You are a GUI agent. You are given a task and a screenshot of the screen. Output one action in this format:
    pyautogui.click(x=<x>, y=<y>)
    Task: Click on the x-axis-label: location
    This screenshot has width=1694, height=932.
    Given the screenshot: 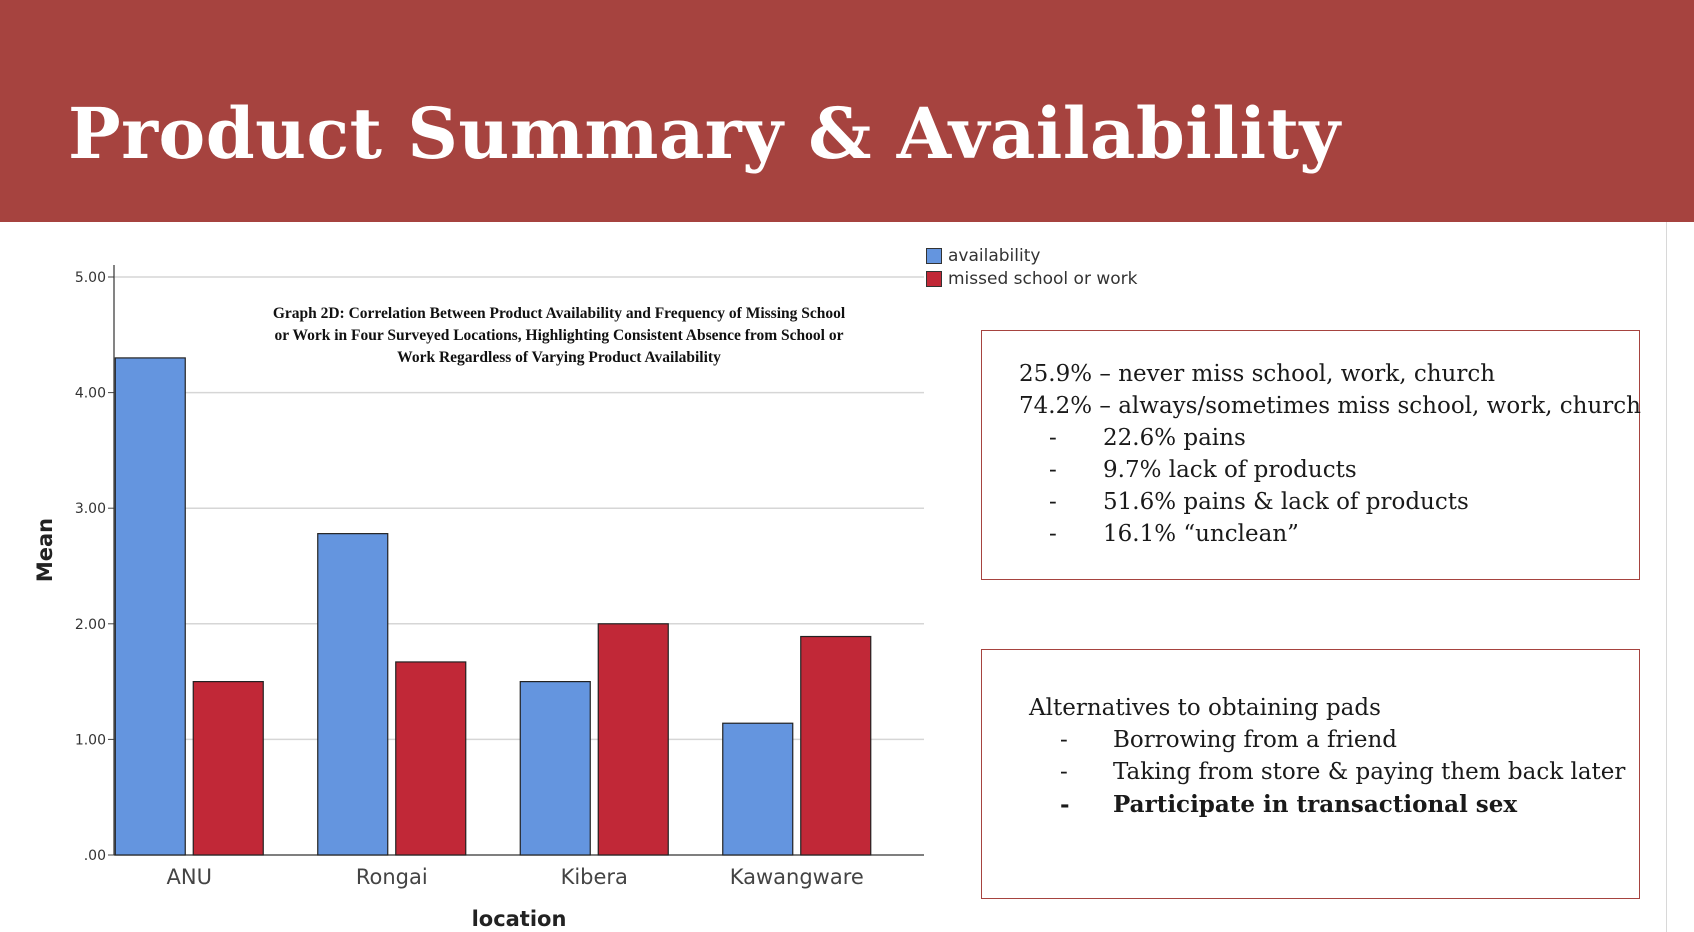 What is the action you would take?
    pyautogui.click(x=519, y=919)
    